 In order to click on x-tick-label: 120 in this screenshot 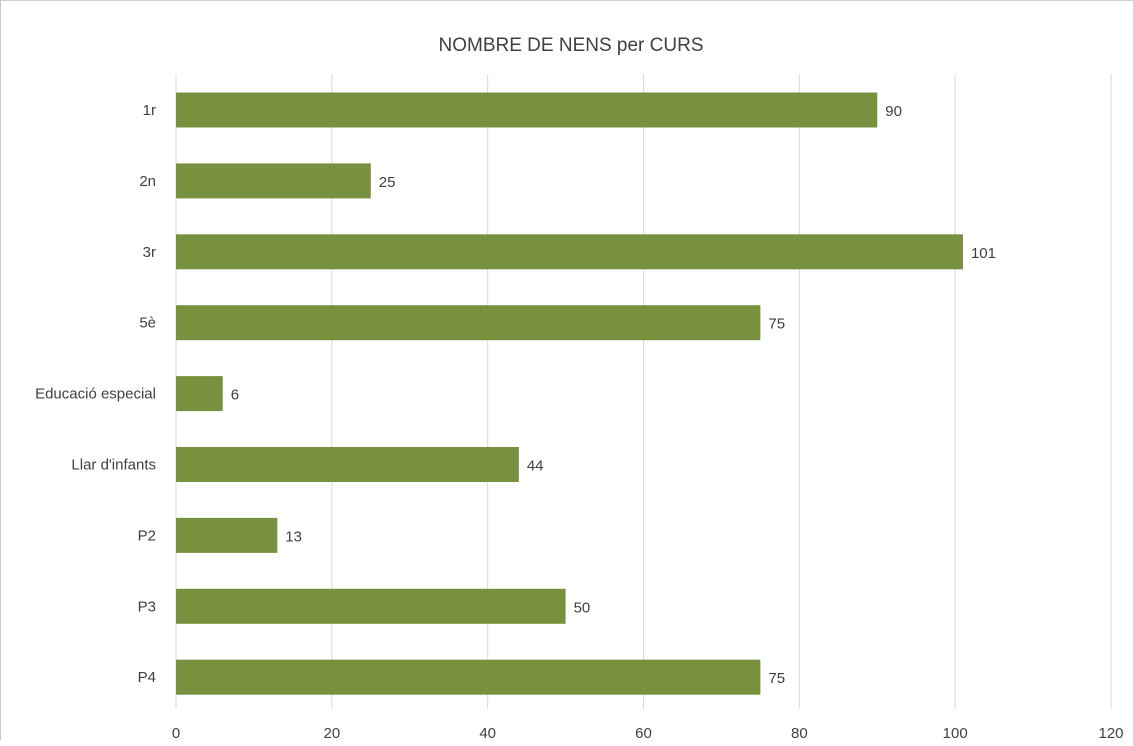, I will do `click(1110, 733)`.